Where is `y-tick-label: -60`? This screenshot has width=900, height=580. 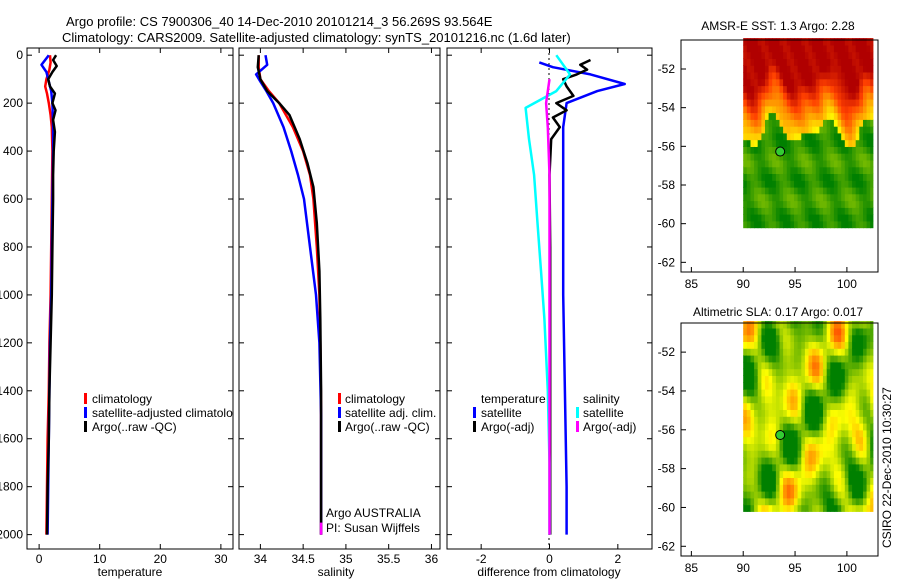
y-tick-label: -60 is located at coordinates (667, 224).